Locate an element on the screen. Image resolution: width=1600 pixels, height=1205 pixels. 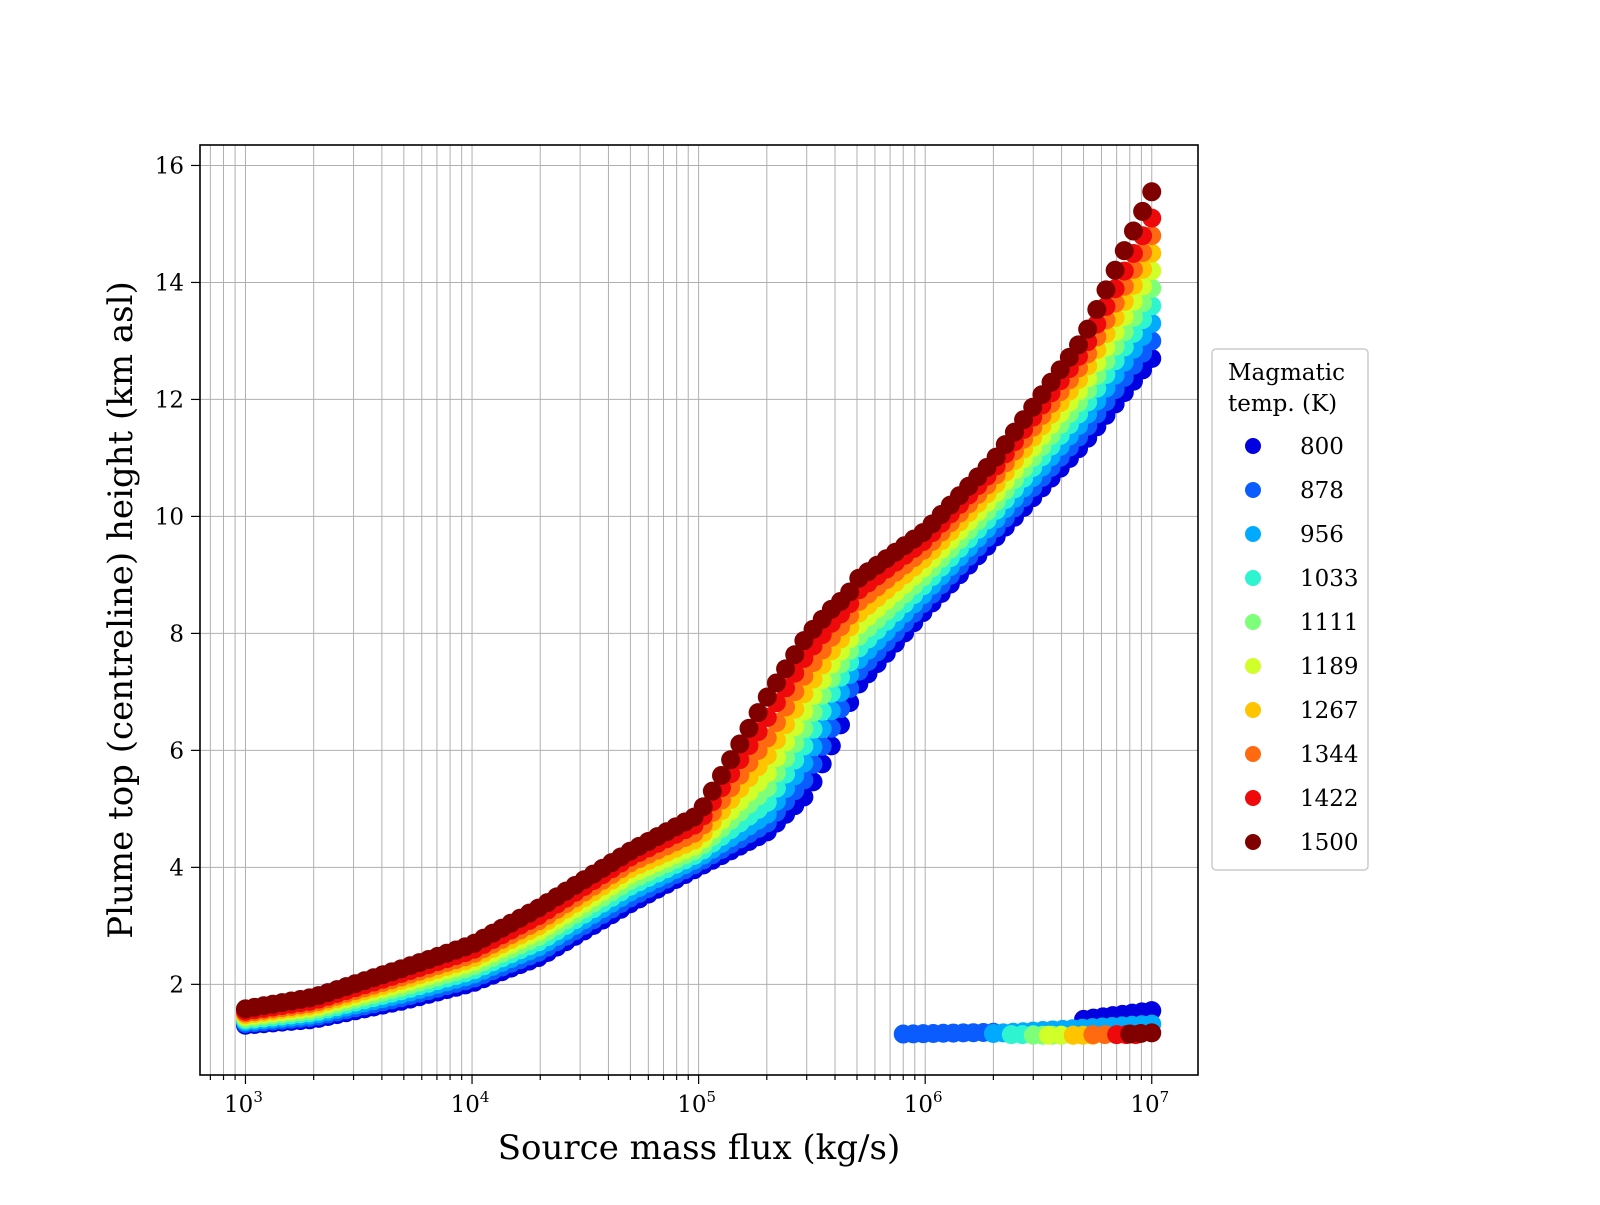
legend-entry: 1500 is located at coordinates (1302, 843).